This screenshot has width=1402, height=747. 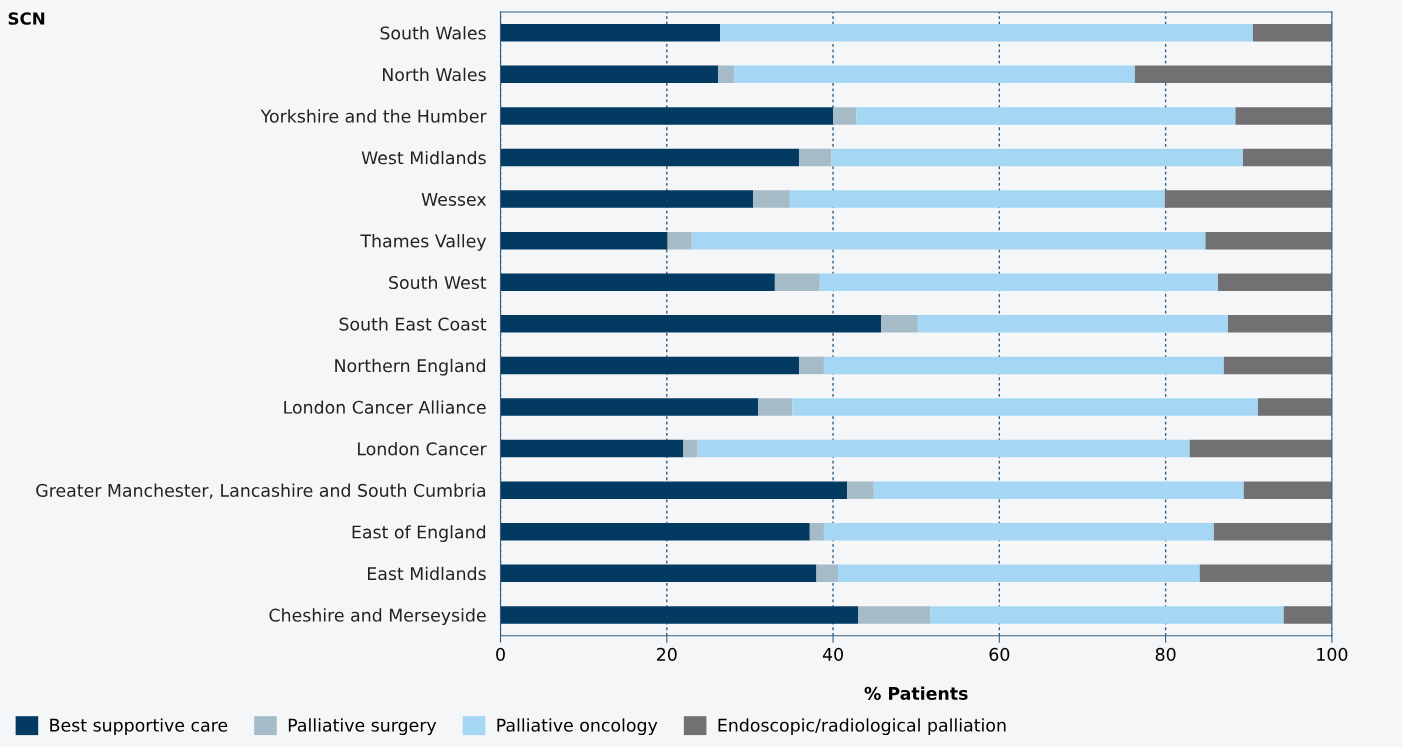 I want to click on x-tick-label: 0, so click(x=500, y=654).